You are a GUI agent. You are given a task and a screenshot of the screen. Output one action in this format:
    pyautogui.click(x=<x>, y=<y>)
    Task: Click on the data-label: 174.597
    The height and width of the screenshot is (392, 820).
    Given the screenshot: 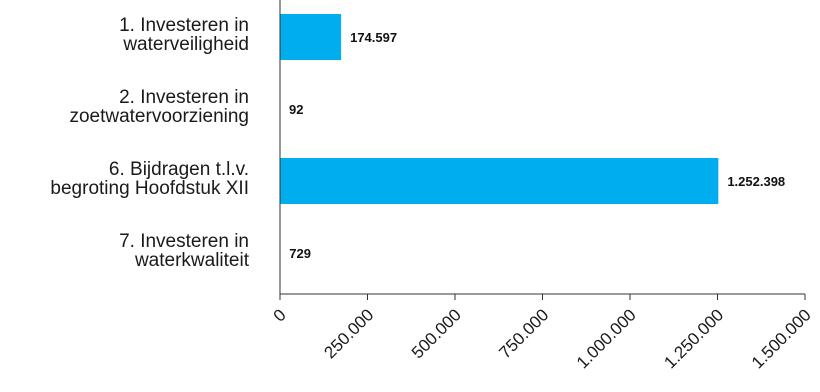 What is the action you would take?
    pyautogui.click(x=373, y=37)
    